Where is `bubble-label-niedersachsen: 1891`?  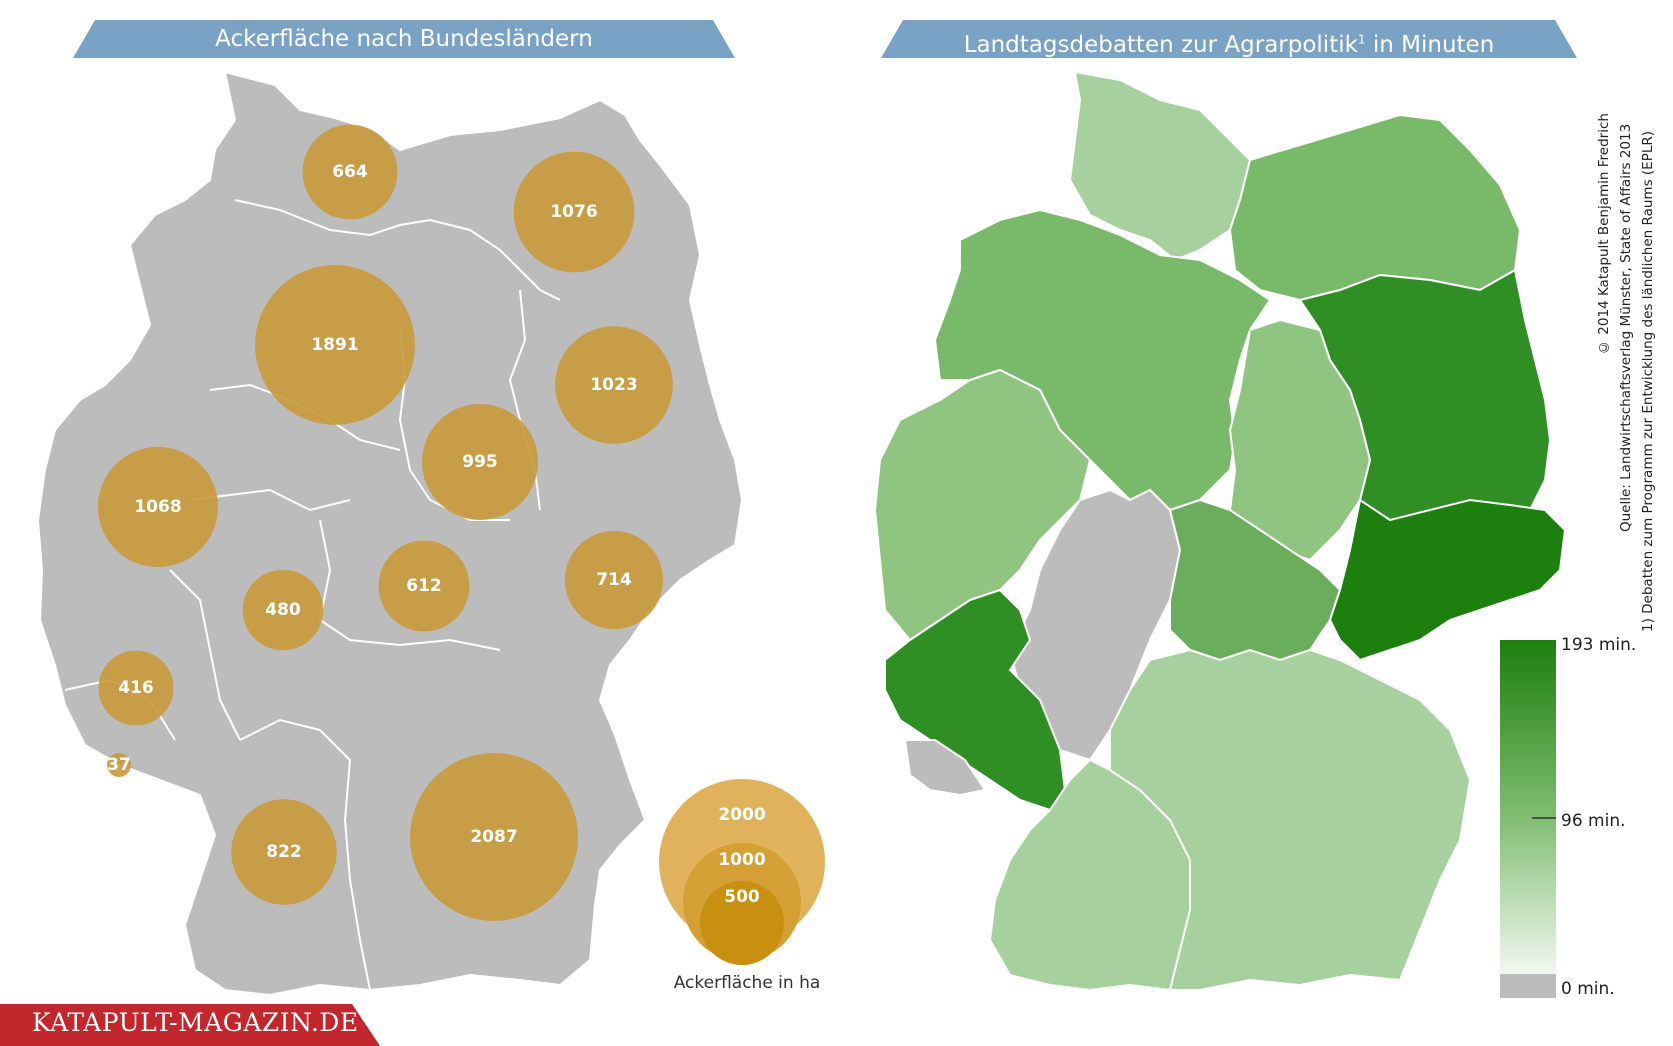
bubble-label-niedersachsen: 1891 is located at coordinates (334, 345).